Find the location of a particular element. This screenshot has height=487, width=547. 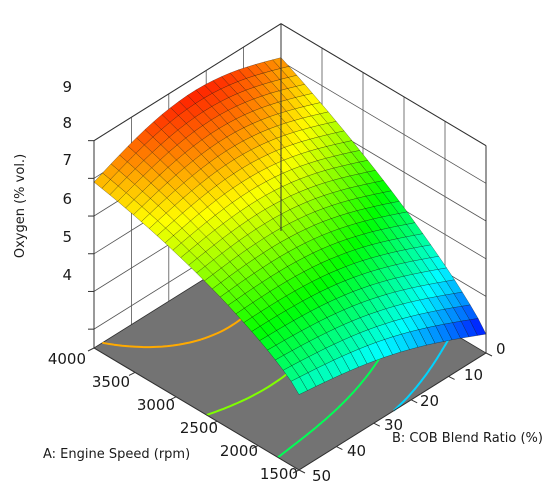

y-tick-label: 50 is located at coordinates (321, 476).